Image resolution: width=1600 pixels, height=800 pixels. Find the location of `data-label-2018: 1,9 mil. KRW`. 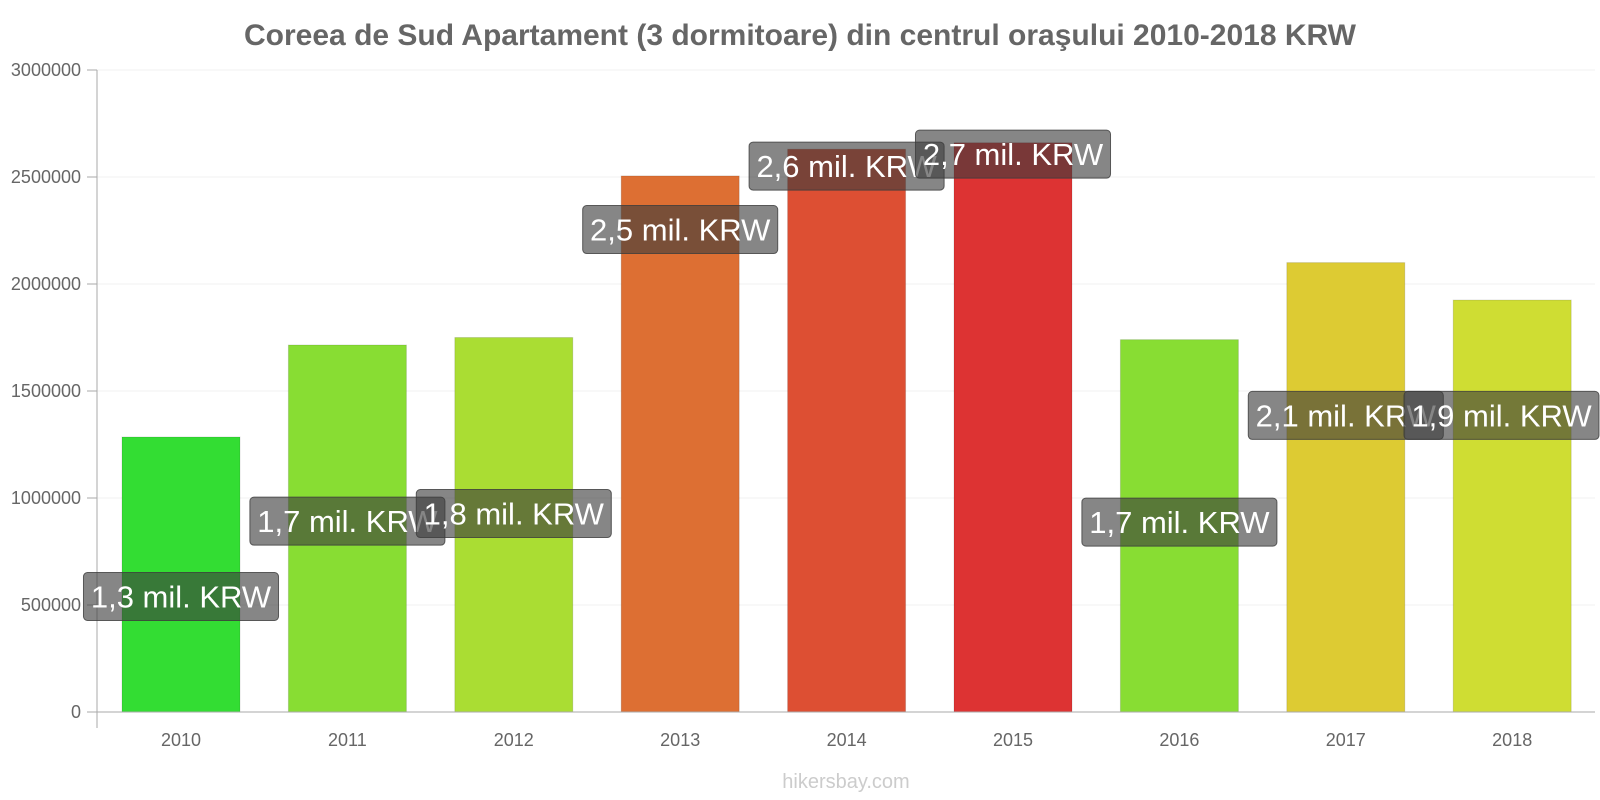

data-label-2018: 1,9 mil. KRW is located at coordinates (1501, 415).